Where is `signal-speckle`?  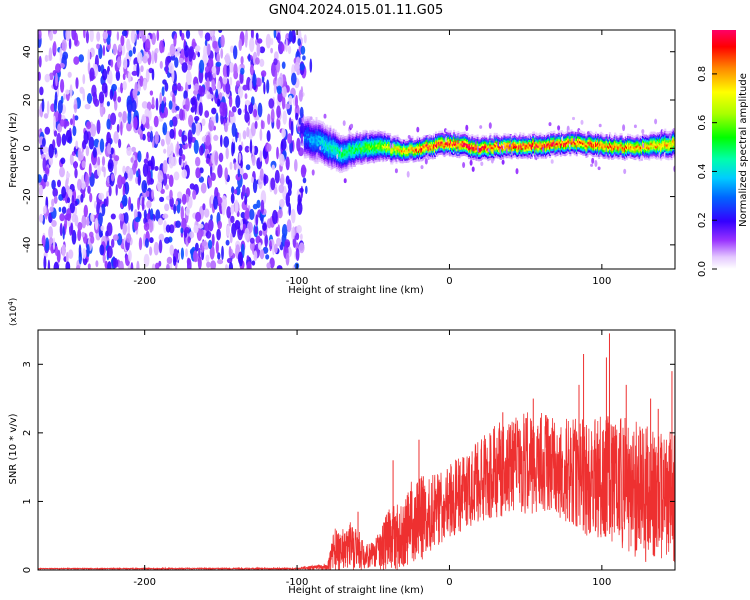 signal-speckle is located at coordinates (422, 167).